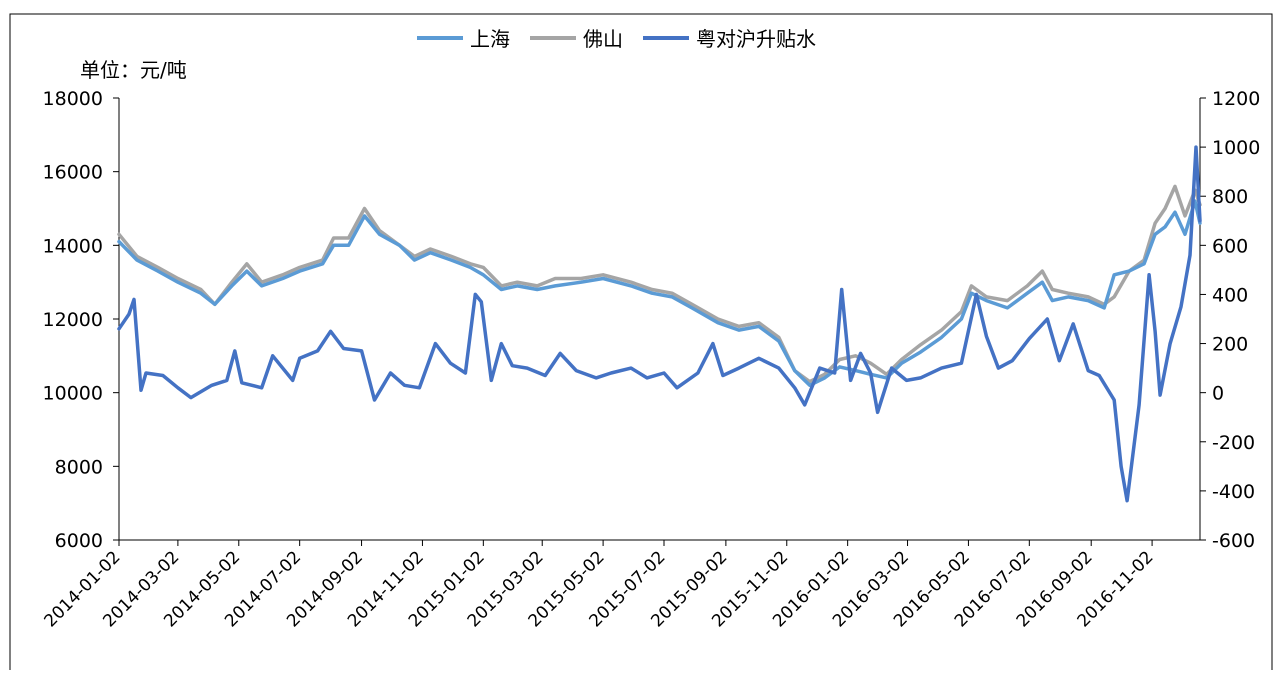 This screenshot has height=674, width=1277. I want to click on left-y-tick-label: 8000, so click(79, 467).